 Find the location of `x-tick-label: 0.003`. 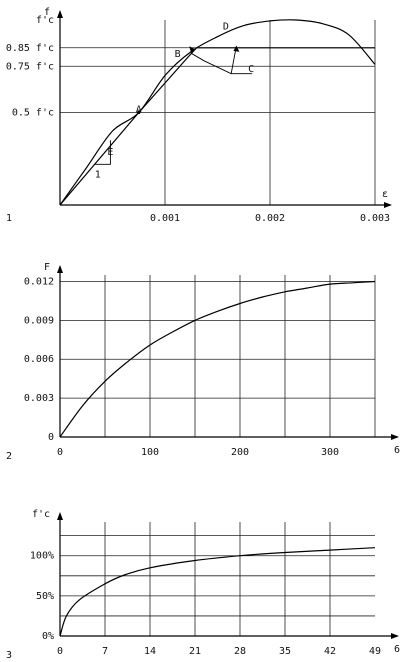

x-tick-label: 0.003 is located at coordinates (375, 218).